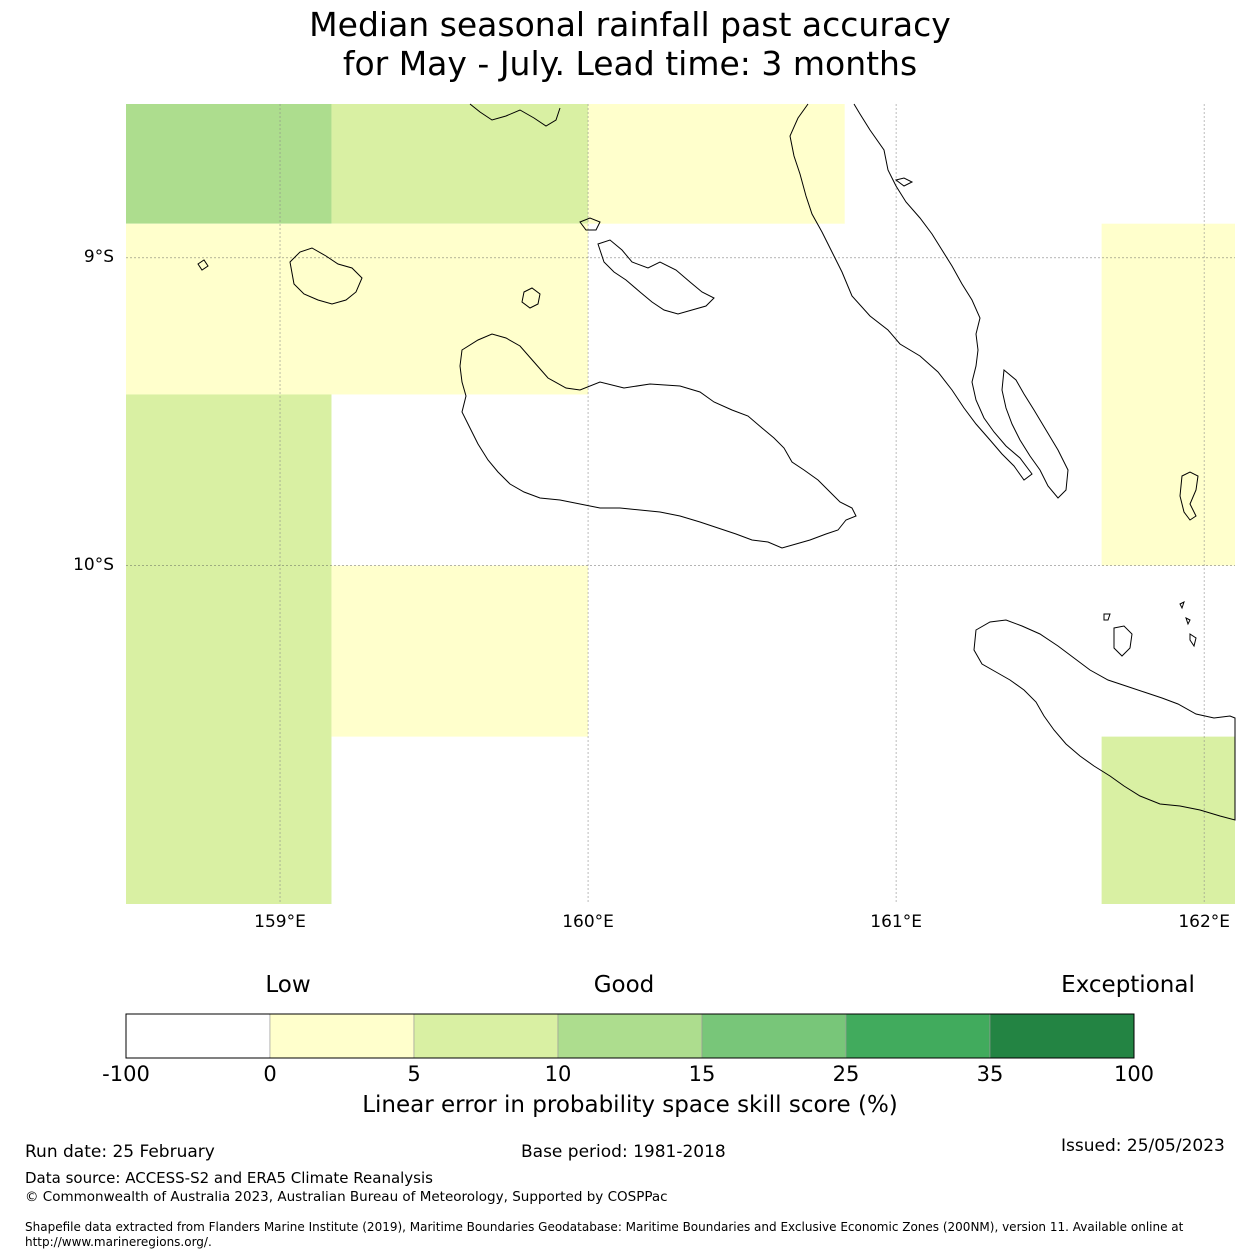  What do you see at coordinates (1123, 641) in the screenshot?
I see `coastline-three-sisters` at bounding box center [1123, 641].